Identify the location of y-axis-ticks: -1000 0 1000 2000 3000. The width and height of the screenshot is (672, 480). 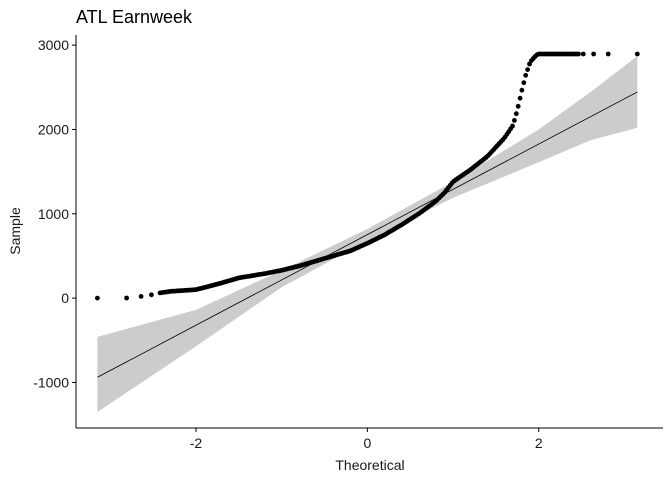
(54, 213).